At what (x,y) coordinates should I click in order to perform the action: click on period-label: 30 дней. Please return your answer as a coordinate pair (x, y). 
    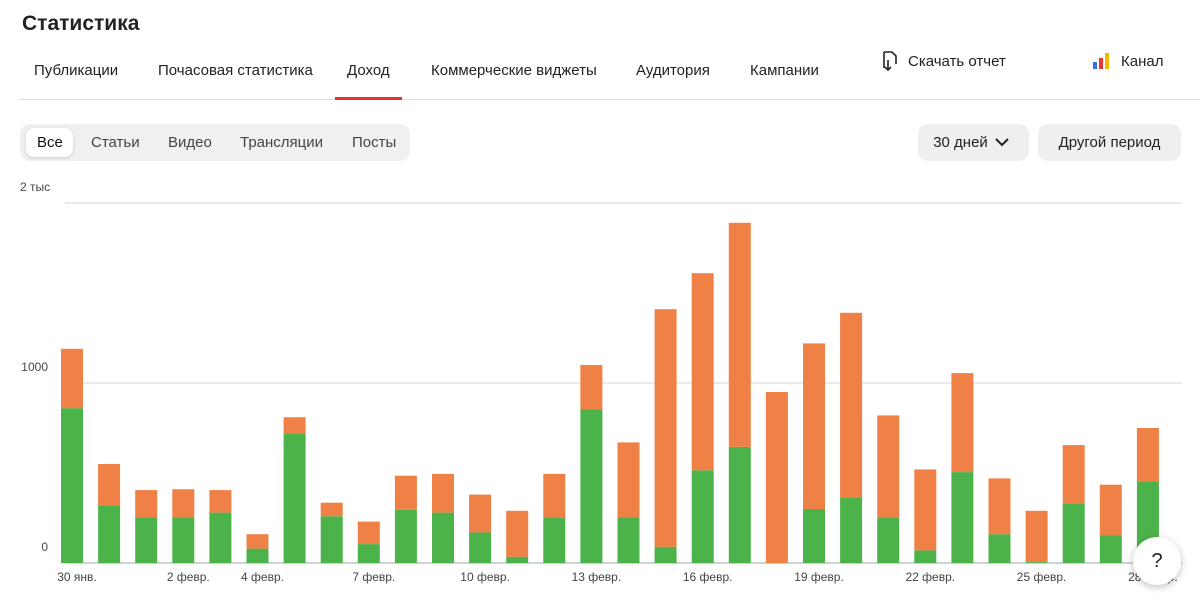
    Looking at the image, I should click on (960, 142).